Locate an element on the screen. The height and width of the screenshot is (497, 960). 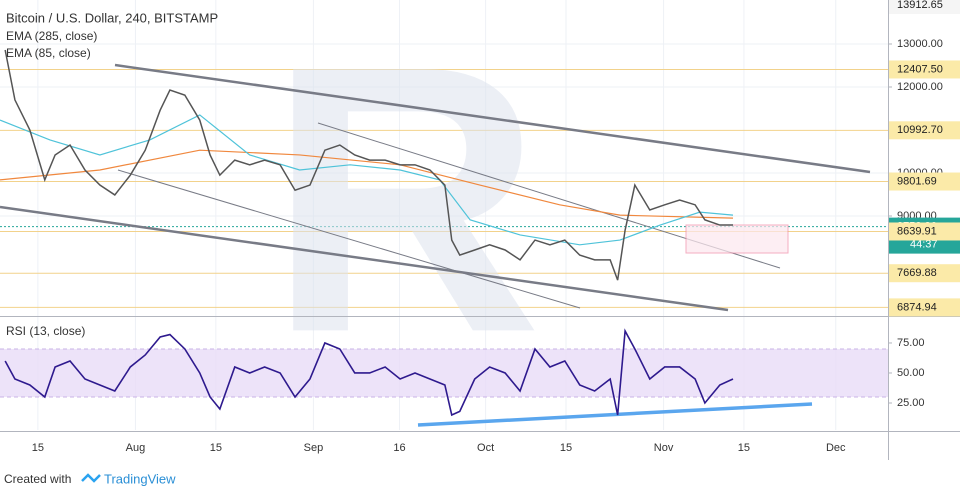
rsi-band is located at coordinates (444, 372).